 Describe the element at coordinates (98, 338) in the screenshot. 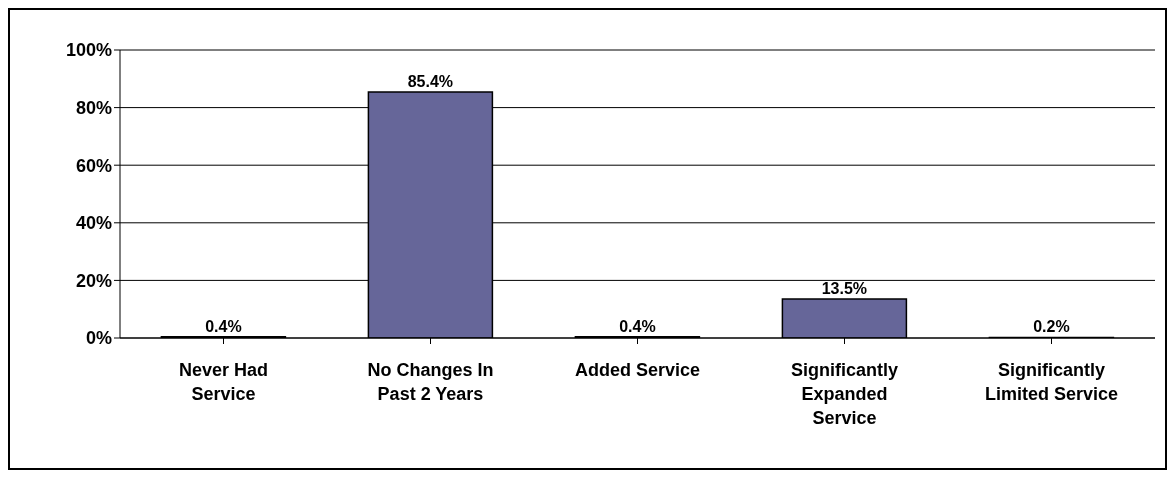

I see `y-tick-label: 0%` at that location.